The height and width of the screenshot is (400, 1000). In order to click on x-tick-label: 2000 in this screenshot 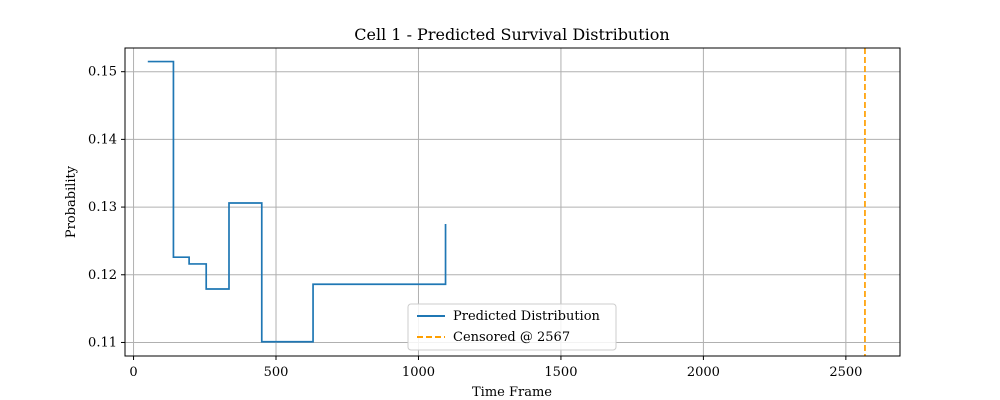, I will do `click(703, 372)`.